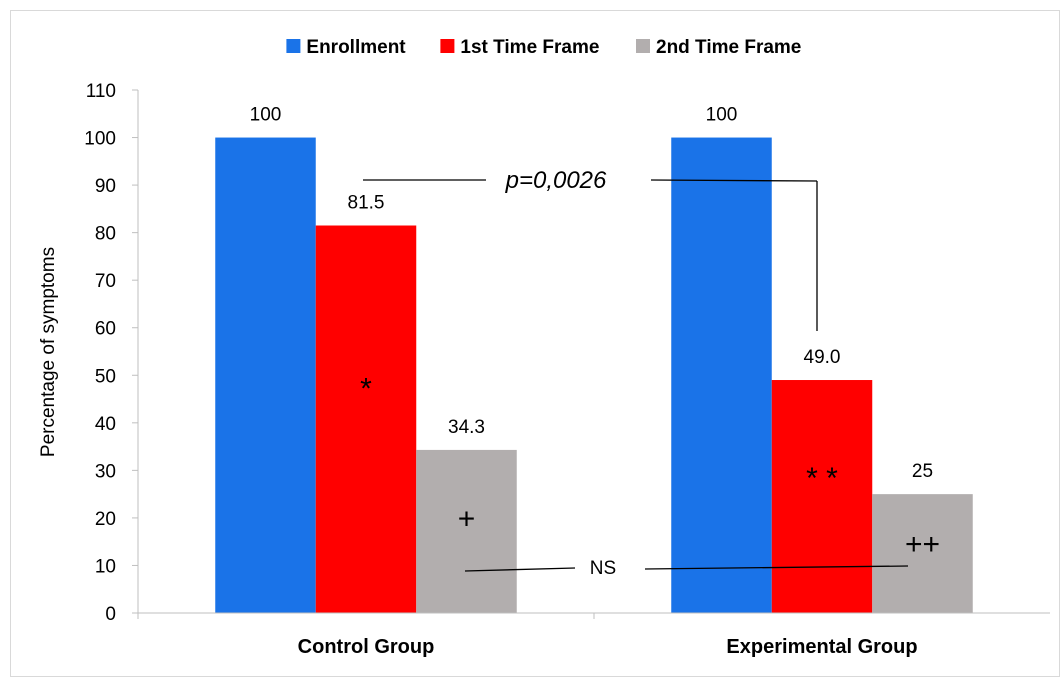 The height and width of the screenshot is (677, 1060). I want to click on y-axis-ticks: 0 10 20 30 40 50 60 70 80 90 100 110, so click(111, 353).